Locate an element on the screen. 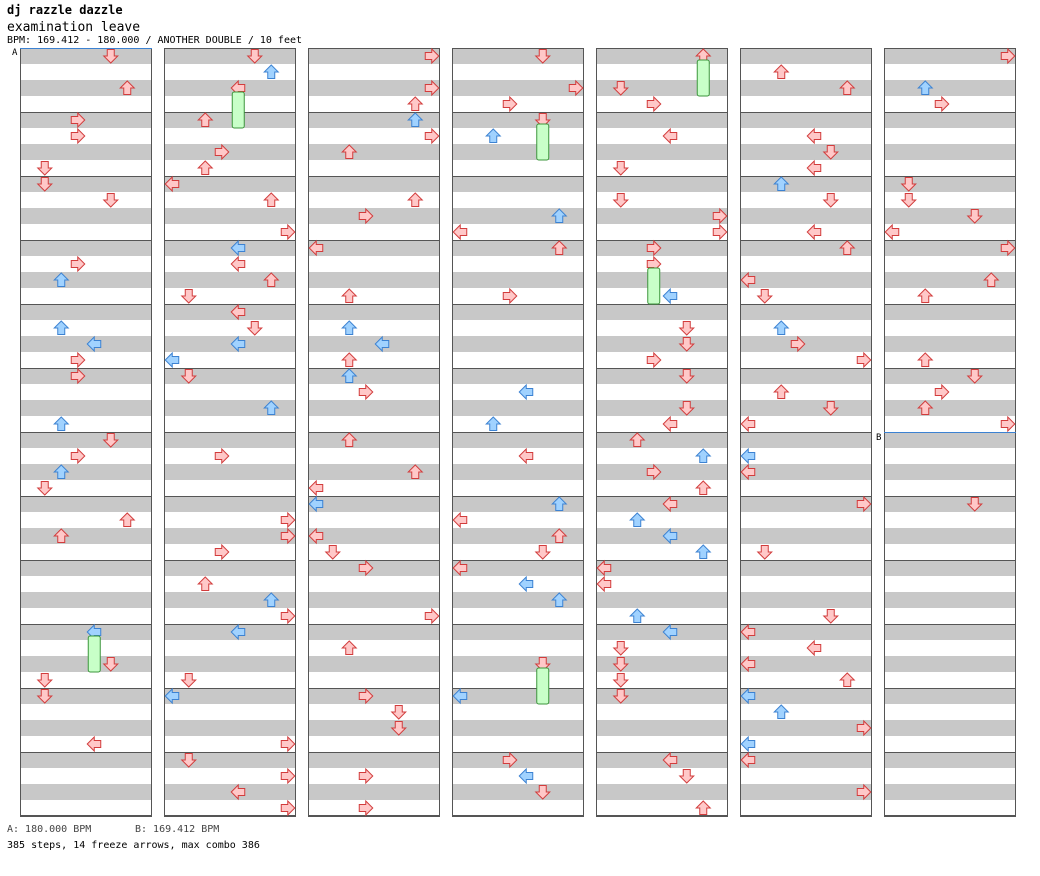 The image size is (1040, 876). bpm-marker-a-label: A is located at coordinates (15, 53).